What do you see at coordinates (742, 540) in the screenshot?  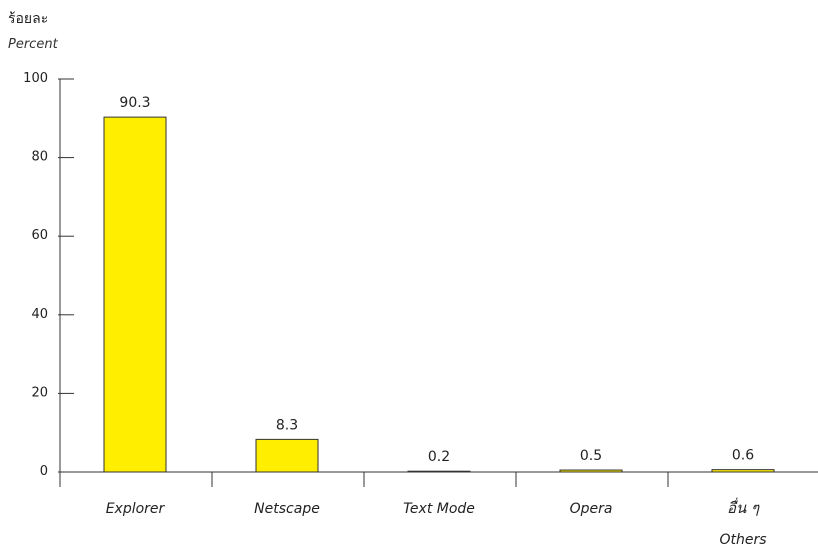 I see `category-sublabel: Others` at bounding box center [742, 540].